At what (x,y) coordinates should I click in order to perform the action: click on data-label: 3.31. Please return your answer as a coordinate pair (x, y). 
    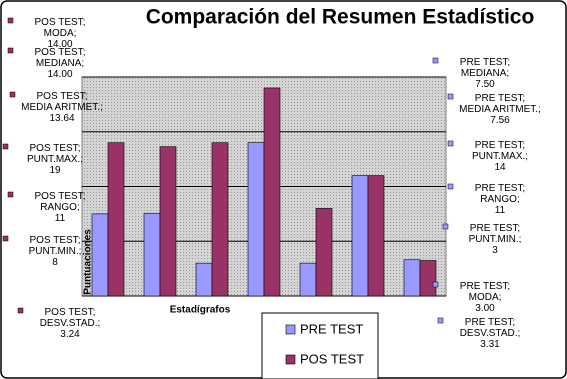
    Looking at the image, I should click on (490, 344).